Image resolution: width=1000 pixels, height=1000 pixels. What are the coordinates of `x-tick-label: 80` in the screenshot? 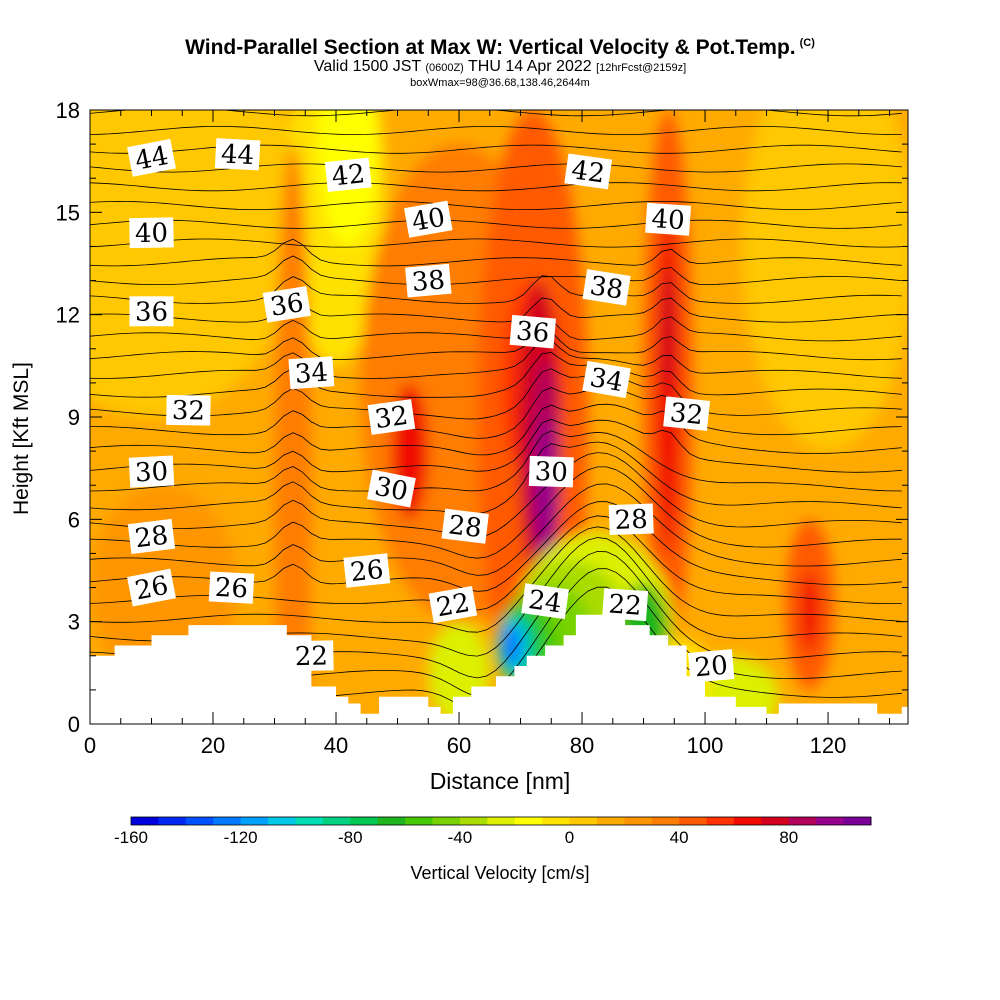 It's located at (582, 745).